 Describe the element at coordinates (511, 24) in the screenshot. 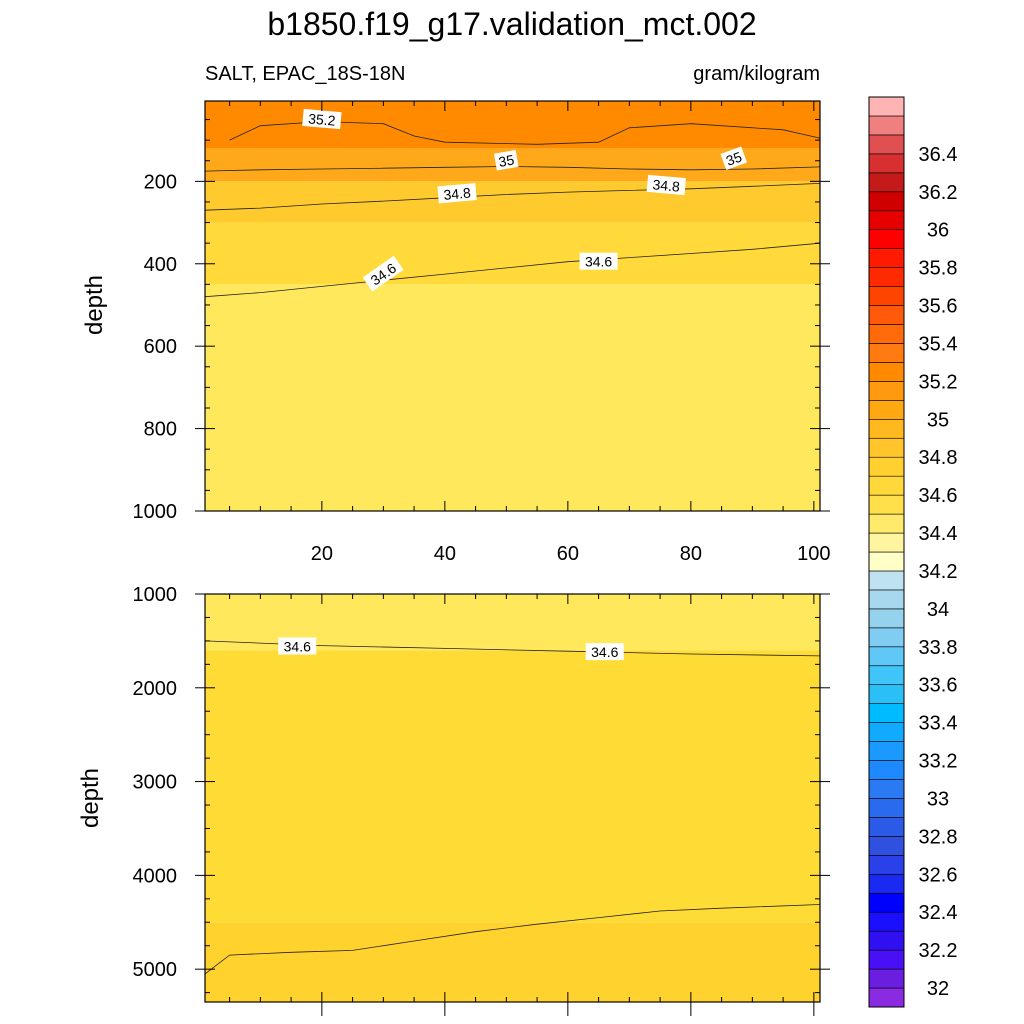

I see `chart-title: b1850.f19_g17.validation_mct.002` at that location.